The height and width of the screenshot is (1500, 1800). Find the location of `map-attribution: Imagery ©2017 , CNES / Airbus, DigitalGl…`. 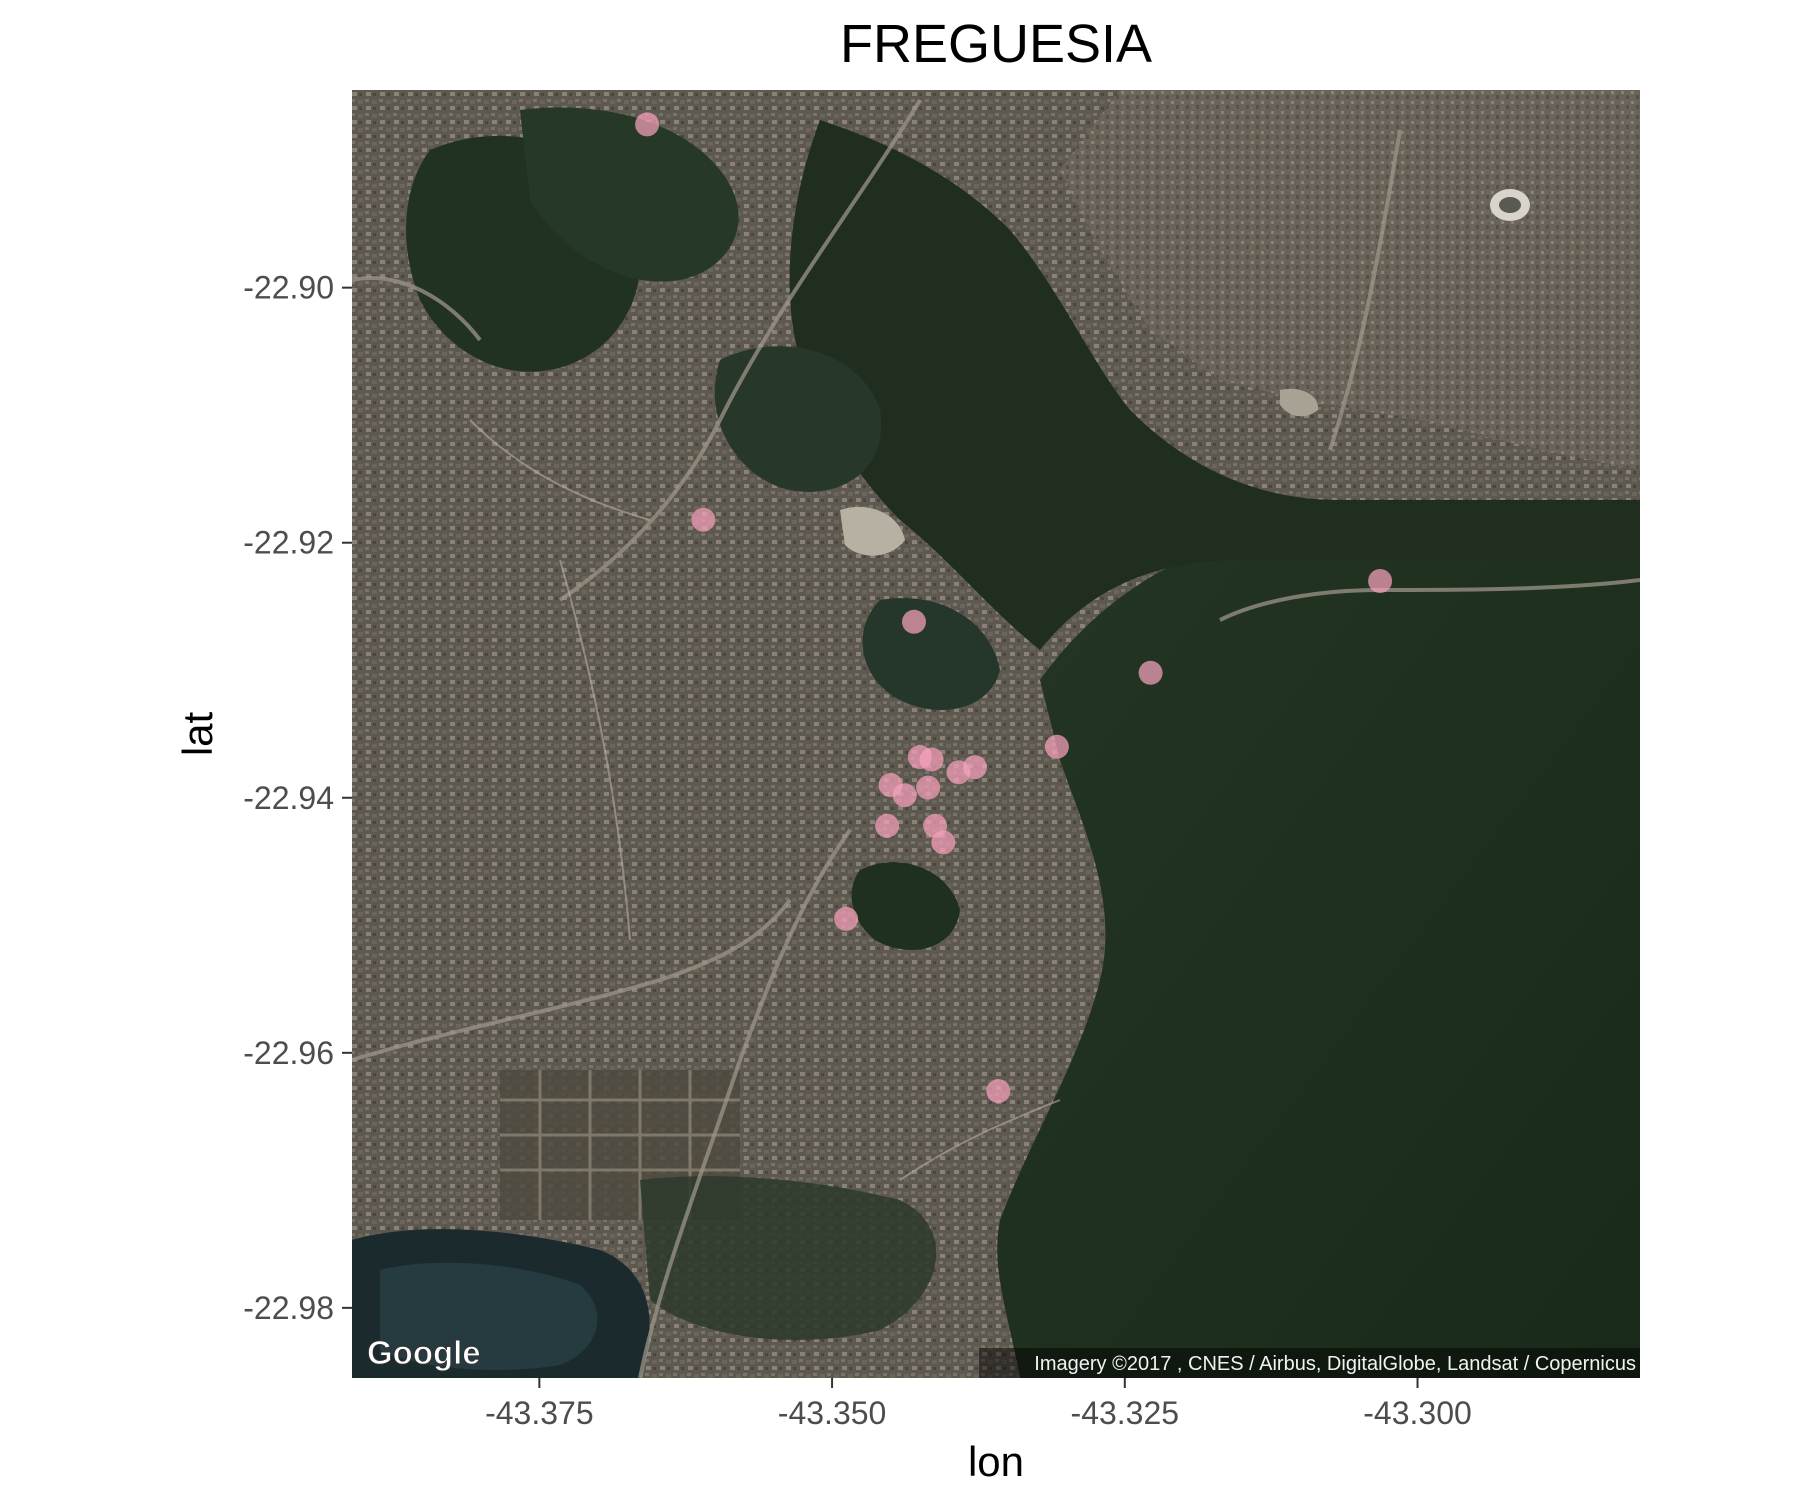

map-attribution: Imagery ©2017 , CNES / Airbus, DigitalGl… is located at coordinates (1335, 1364).